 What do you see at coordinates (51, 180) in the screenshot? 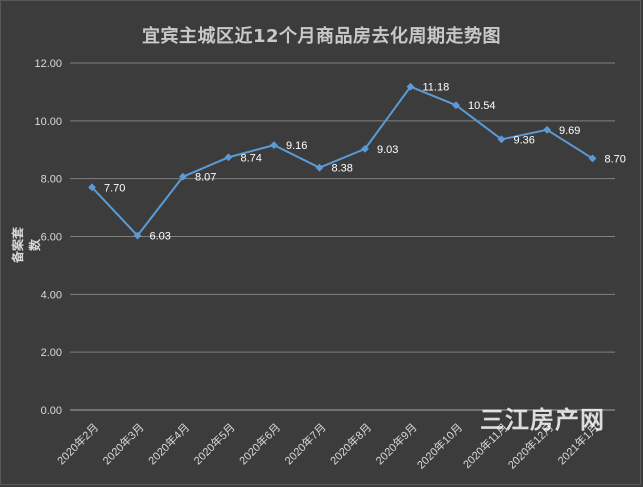
I see `y-tick-label: 8.00` at bounding box center [51, 180].